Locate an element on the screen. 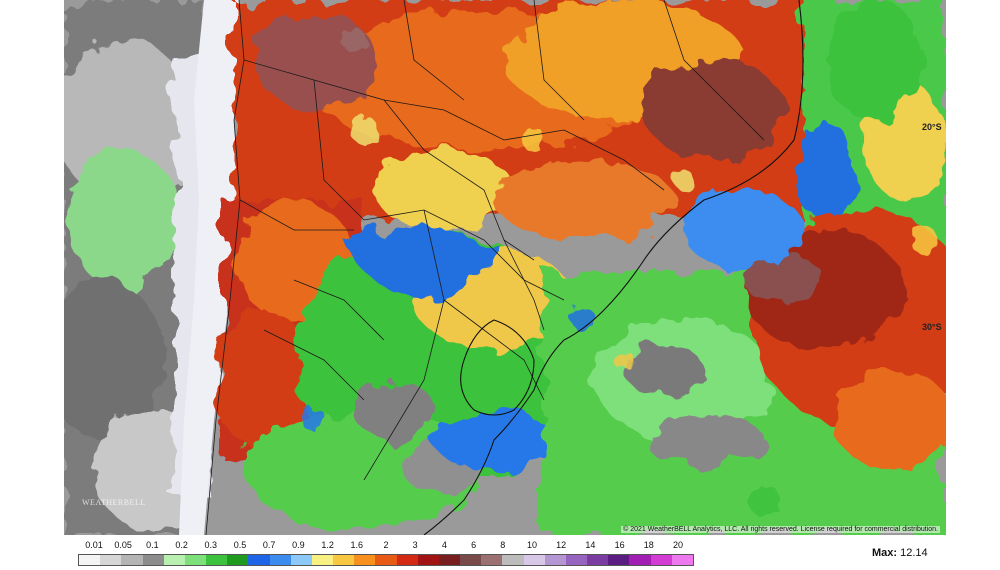 The width and height of the screenshot is (1000, 570). colorbar-tick-label: 0.5 is located at coordinates (240, 545).